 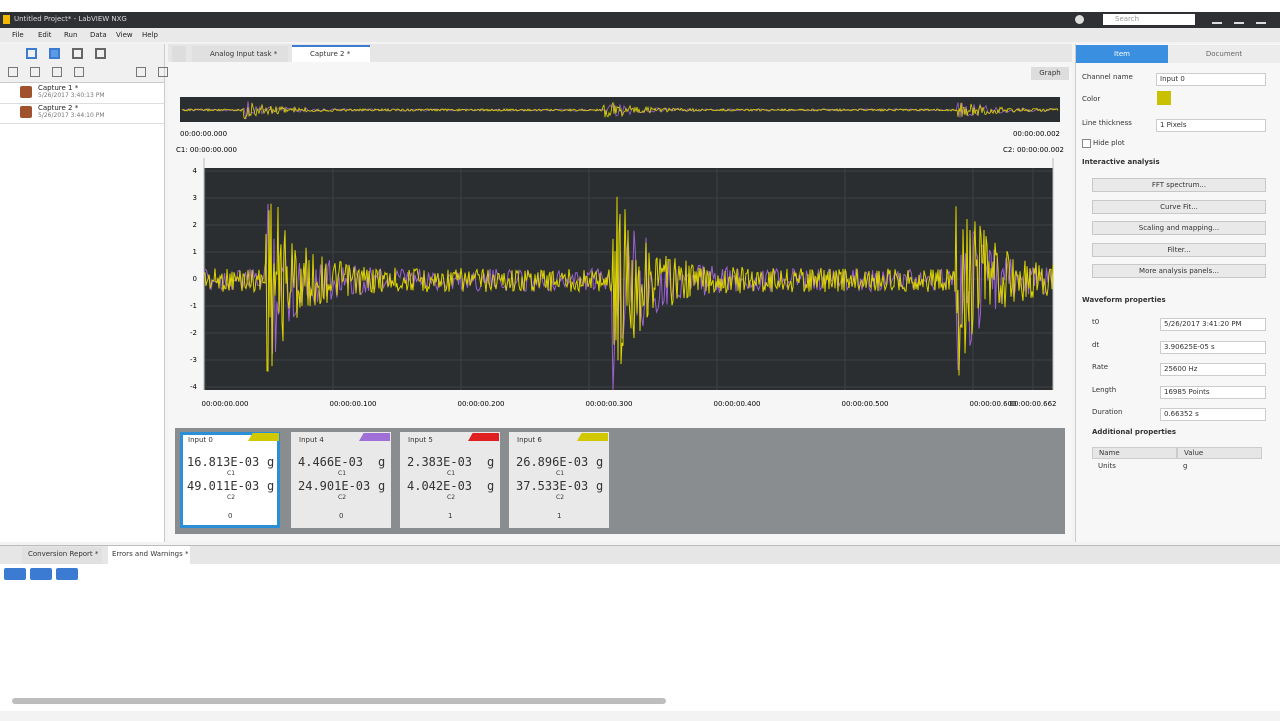 What do you see at coordinates (1149, 19) in the screenshot?
I see `search-box: Search` at bounding box center [1149, 19].